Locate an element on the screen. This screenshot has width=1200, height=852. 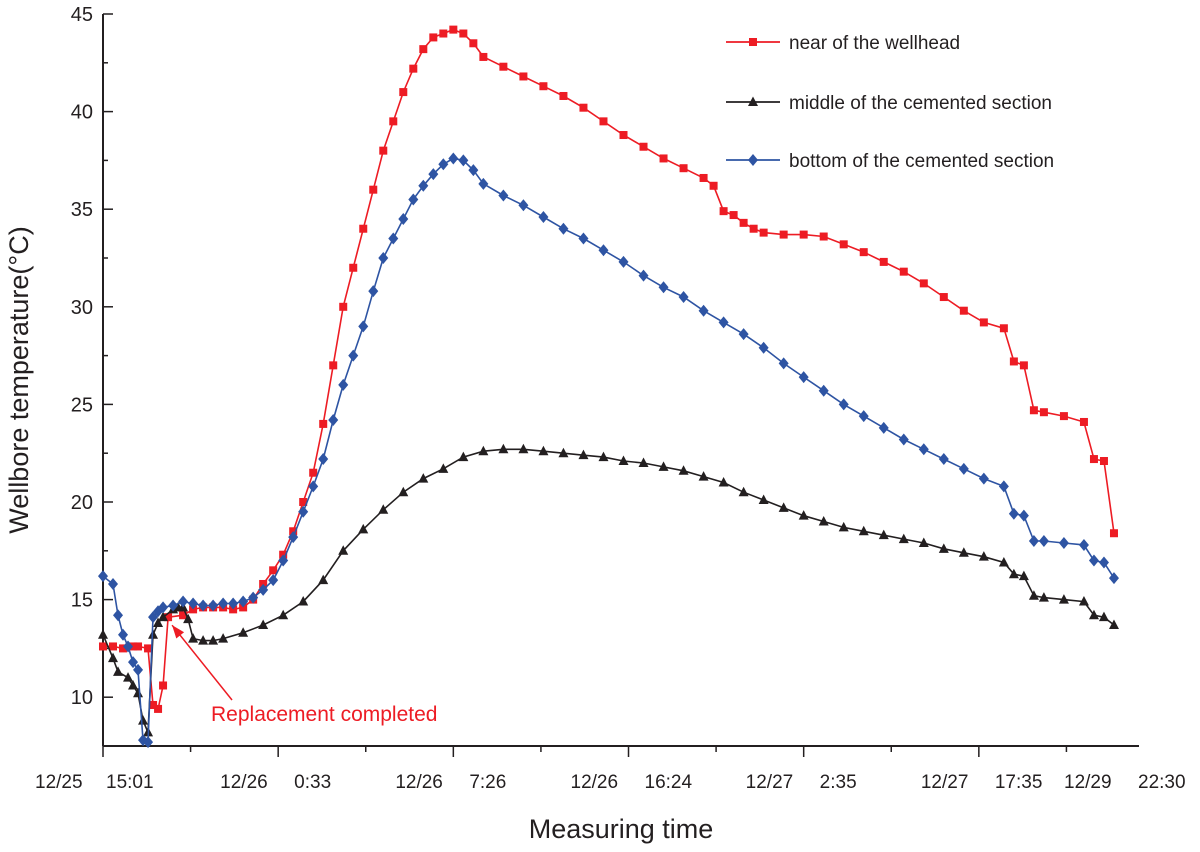
legend-label: bottom of the cemented section is located at coordinates (921, 161).